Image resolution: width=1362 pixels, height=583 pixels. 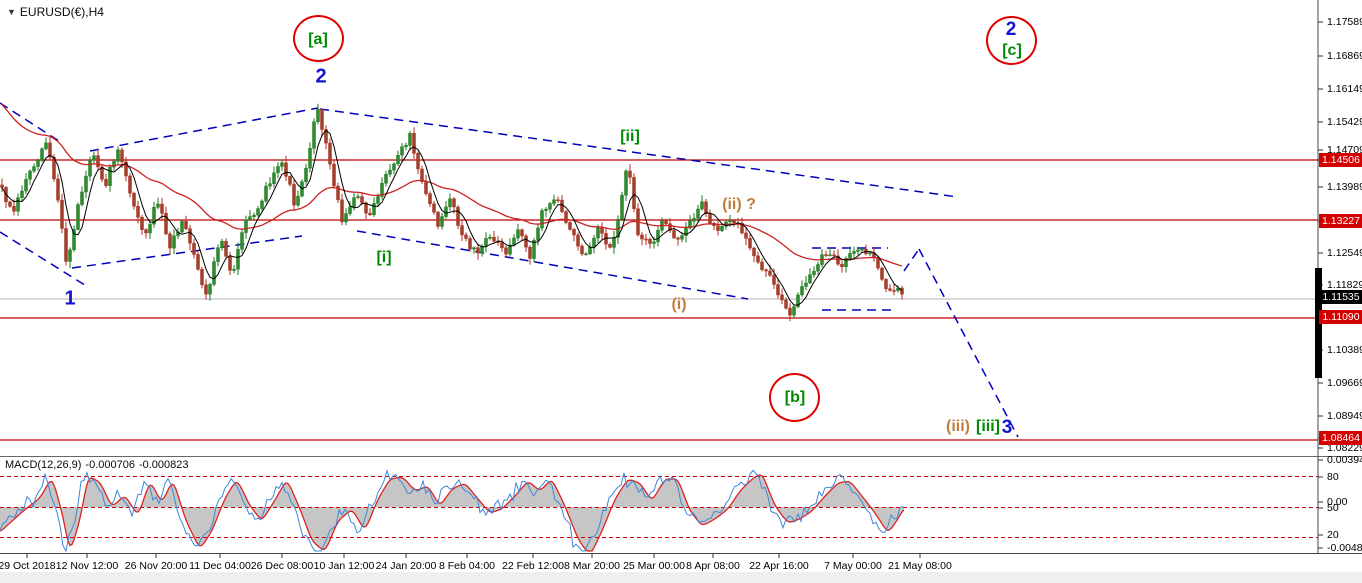 What do you see at coordinates (1344, 416) in the screenshot?
I see `price-tick-label: 1.08949` at bounding box center [1344, 416].